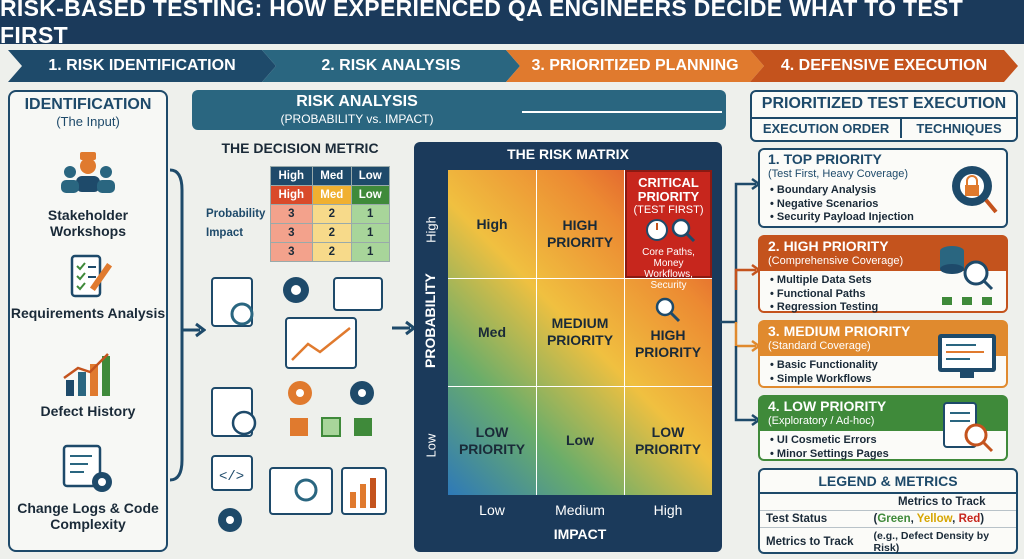 This screenshot has height=559, width=1024. Describe the element at coordinates (88, 223) in the screenshot. I see `ident-label-stakeholder: Stakeholder Workshops` at that location.